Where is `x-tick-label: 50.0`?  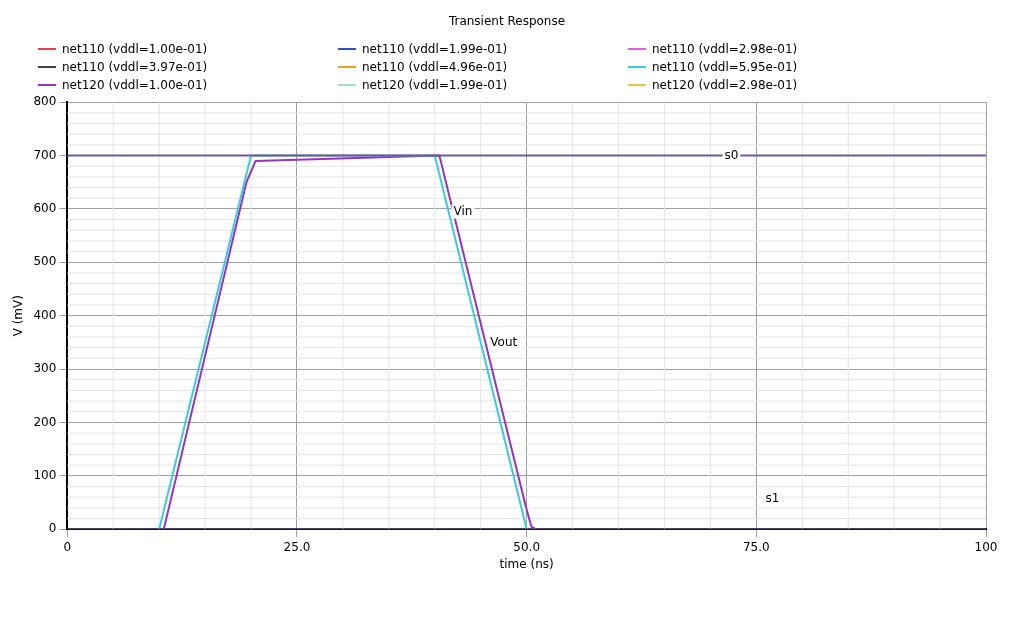 x-tick-label: 50.0 is located at coordinates (527, 546).